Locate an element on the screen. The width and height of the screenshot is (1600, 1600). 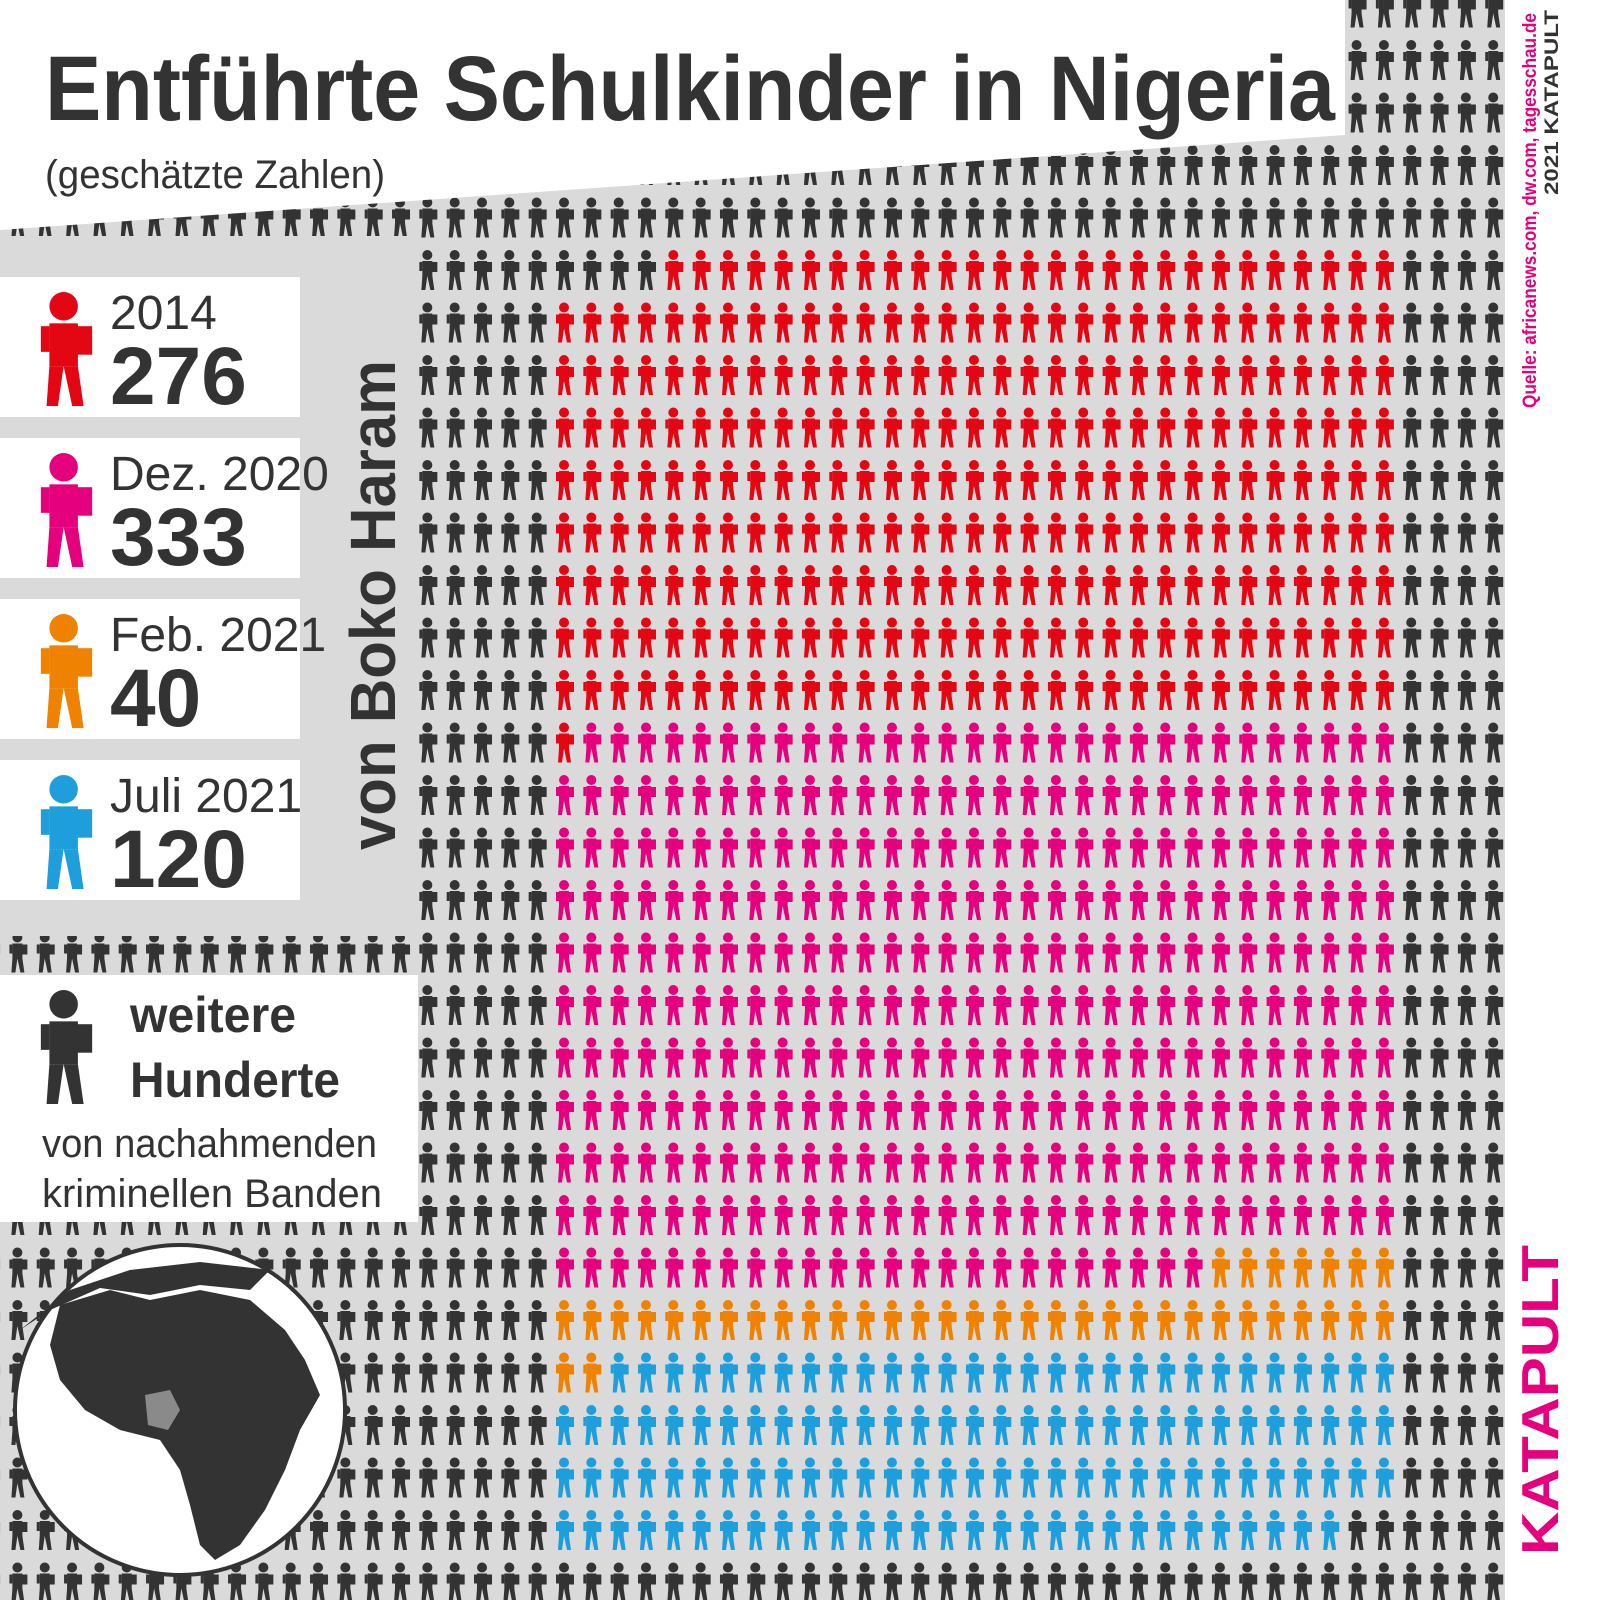
legend-value: 276 is located at coordinates (178, 376).